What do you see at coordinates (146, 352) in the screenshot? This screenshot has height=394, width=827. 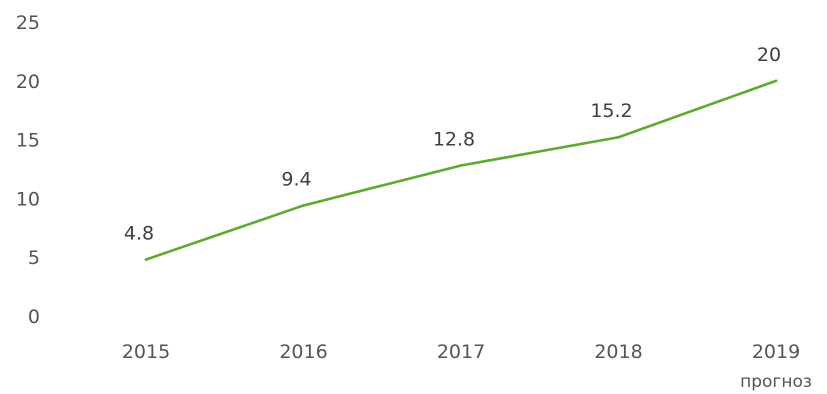 I see `x-tick-label: 2015` at bounding box center [146, 352].